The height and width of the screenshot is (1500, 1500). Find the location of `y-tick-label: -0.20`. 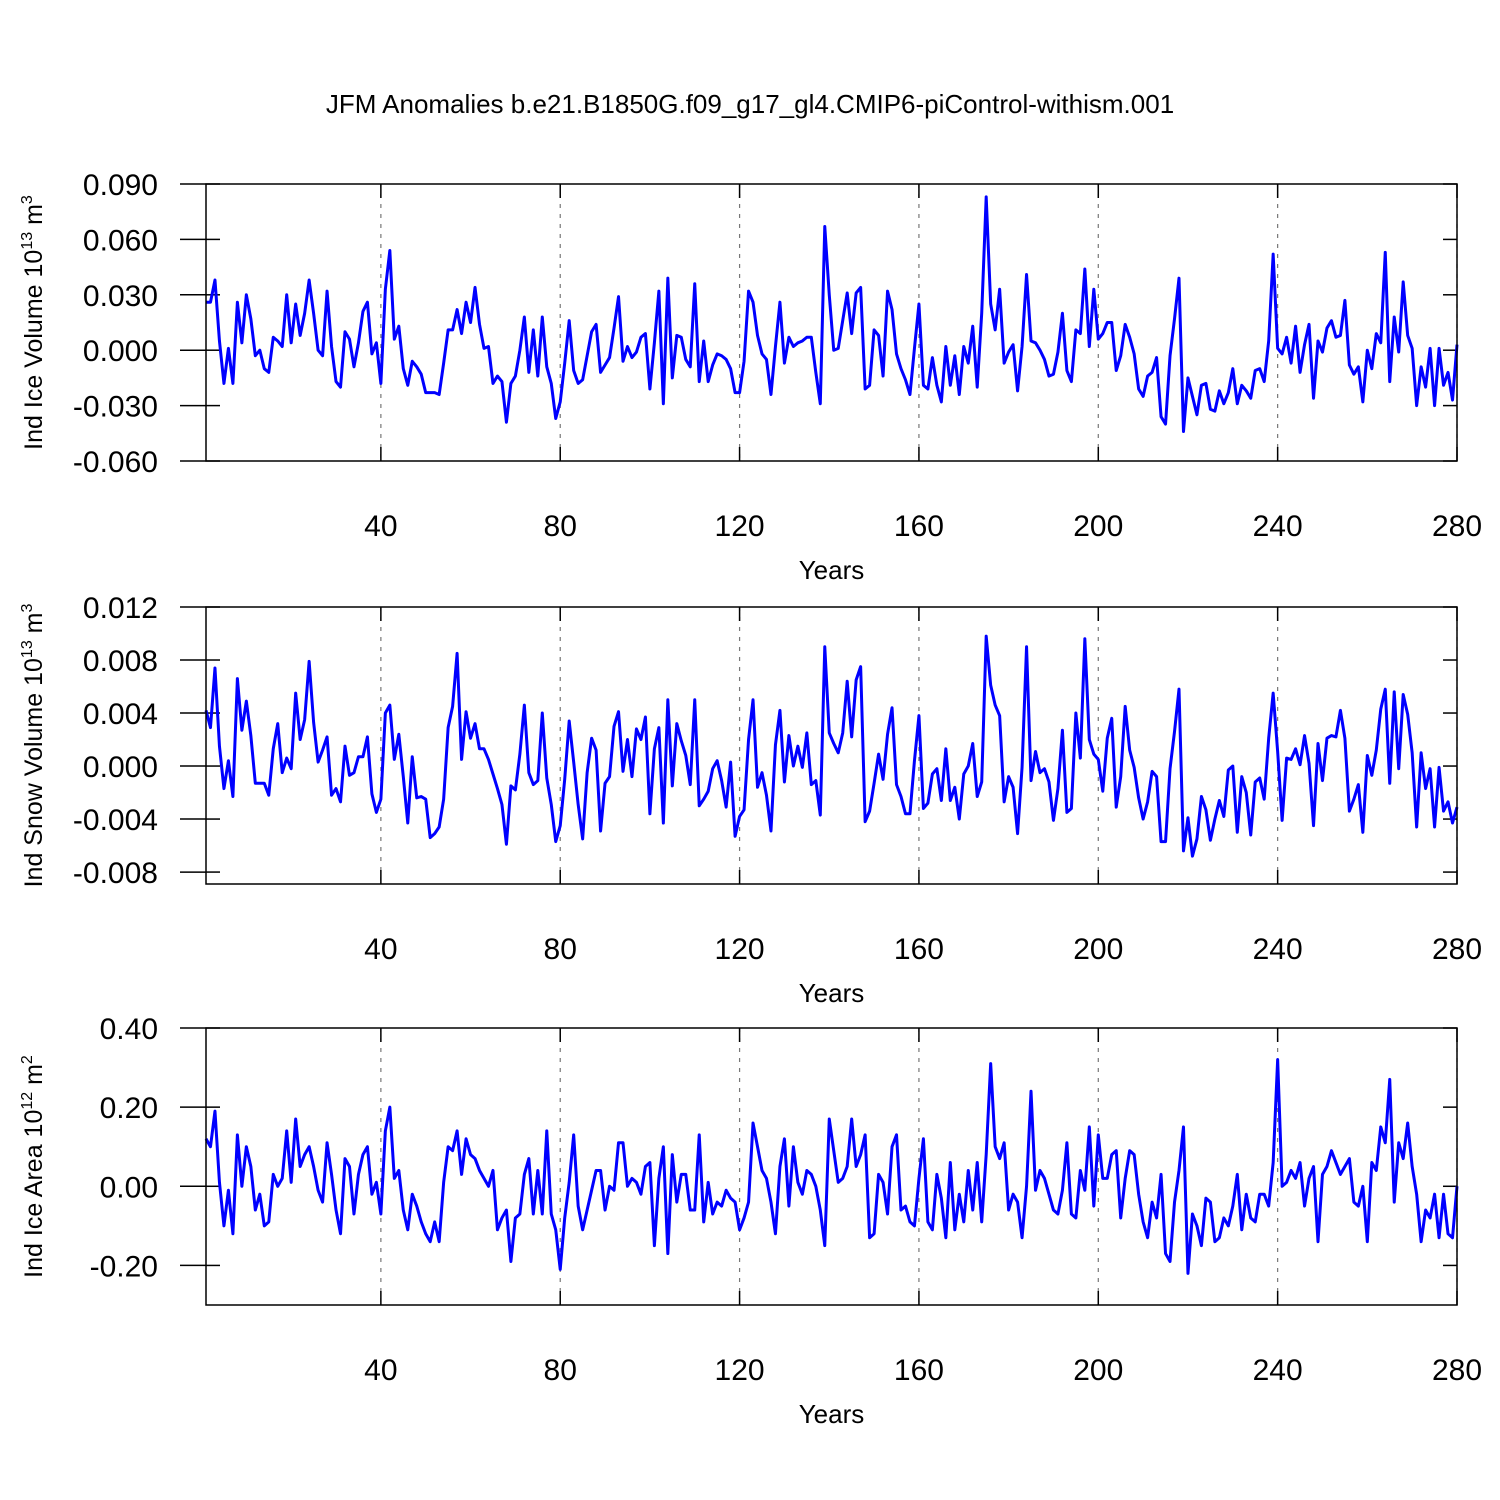

y-tick-label: -0.20 is located at coordinates (124, 1266).